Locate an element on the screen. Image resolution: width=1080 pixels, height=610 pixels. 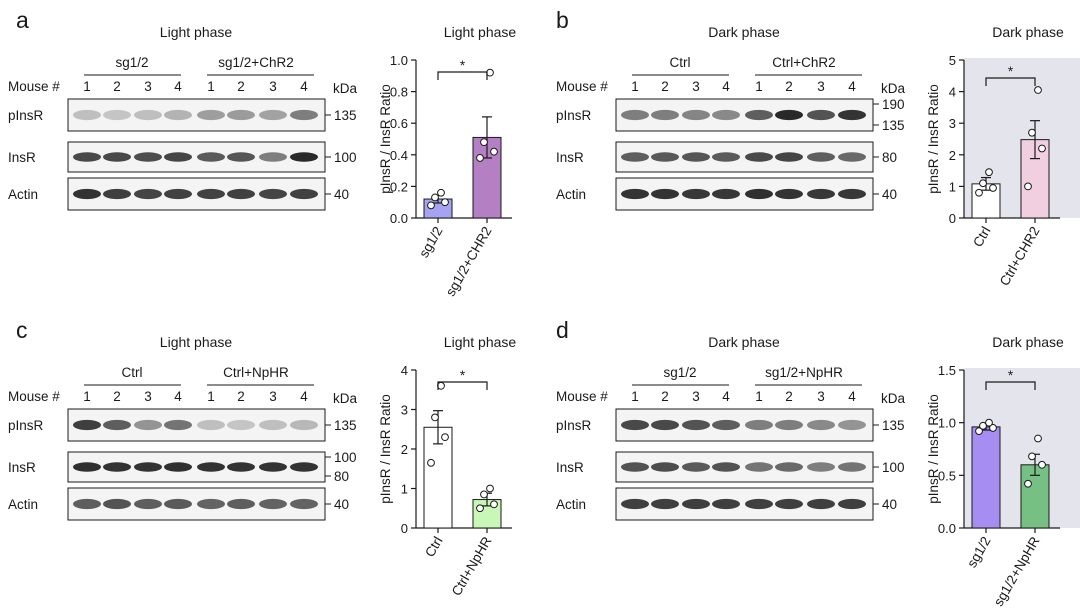
y-tick-label: 0.4 is located at coordinates (399, 155).